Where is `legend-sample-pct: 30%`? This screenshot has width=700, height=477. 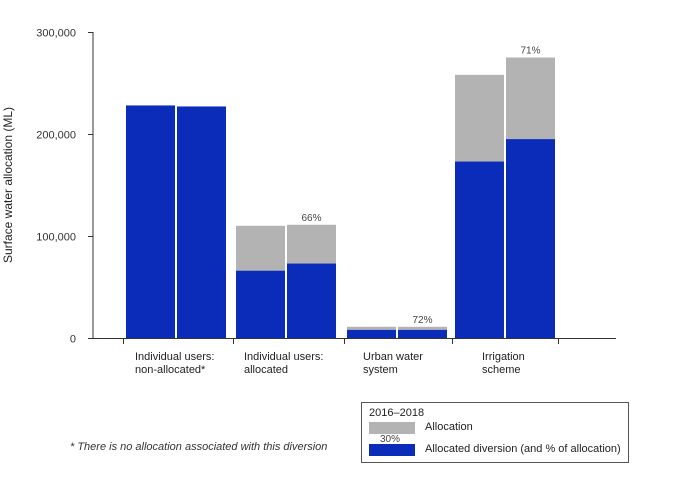
legend-sample-pct: 30% is located at coordinates (390, 439).